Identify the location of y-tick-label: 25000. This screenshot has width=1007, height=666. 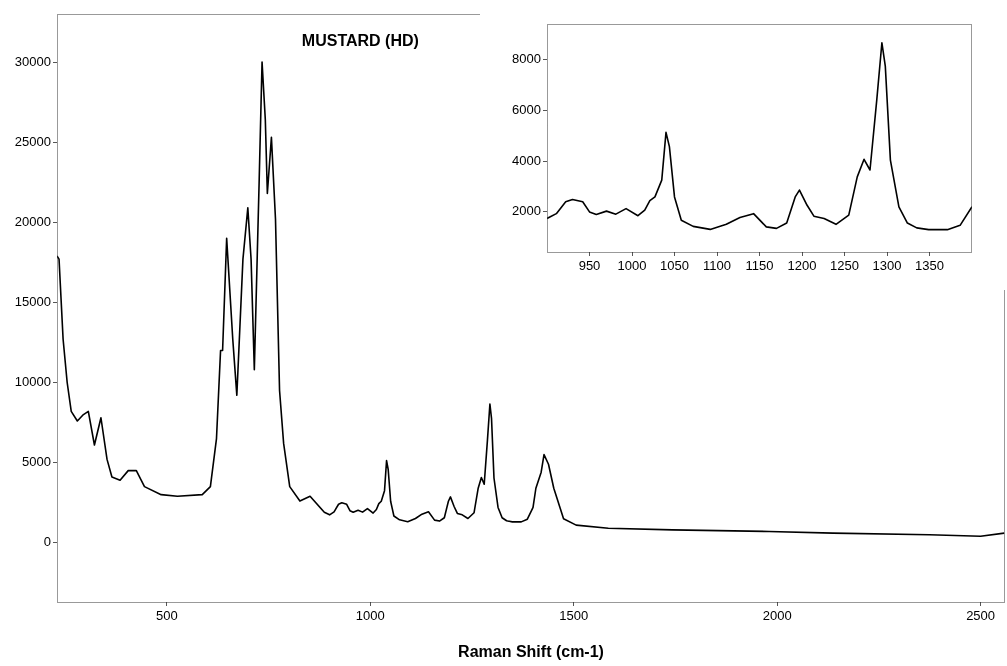
(32, 141).